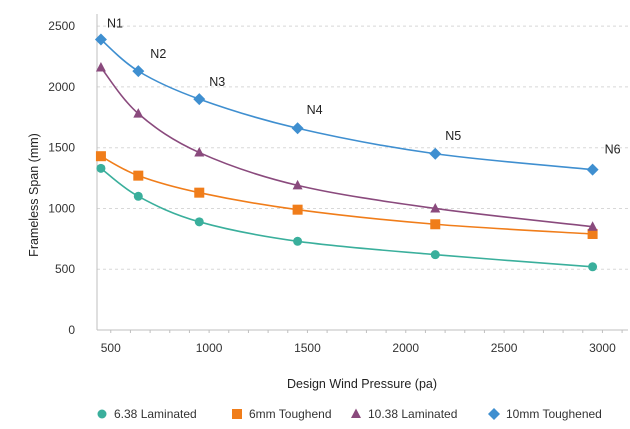  I want to click on legend-item-6-38-laminated: 6.38 Laminated, so click(147, 414).